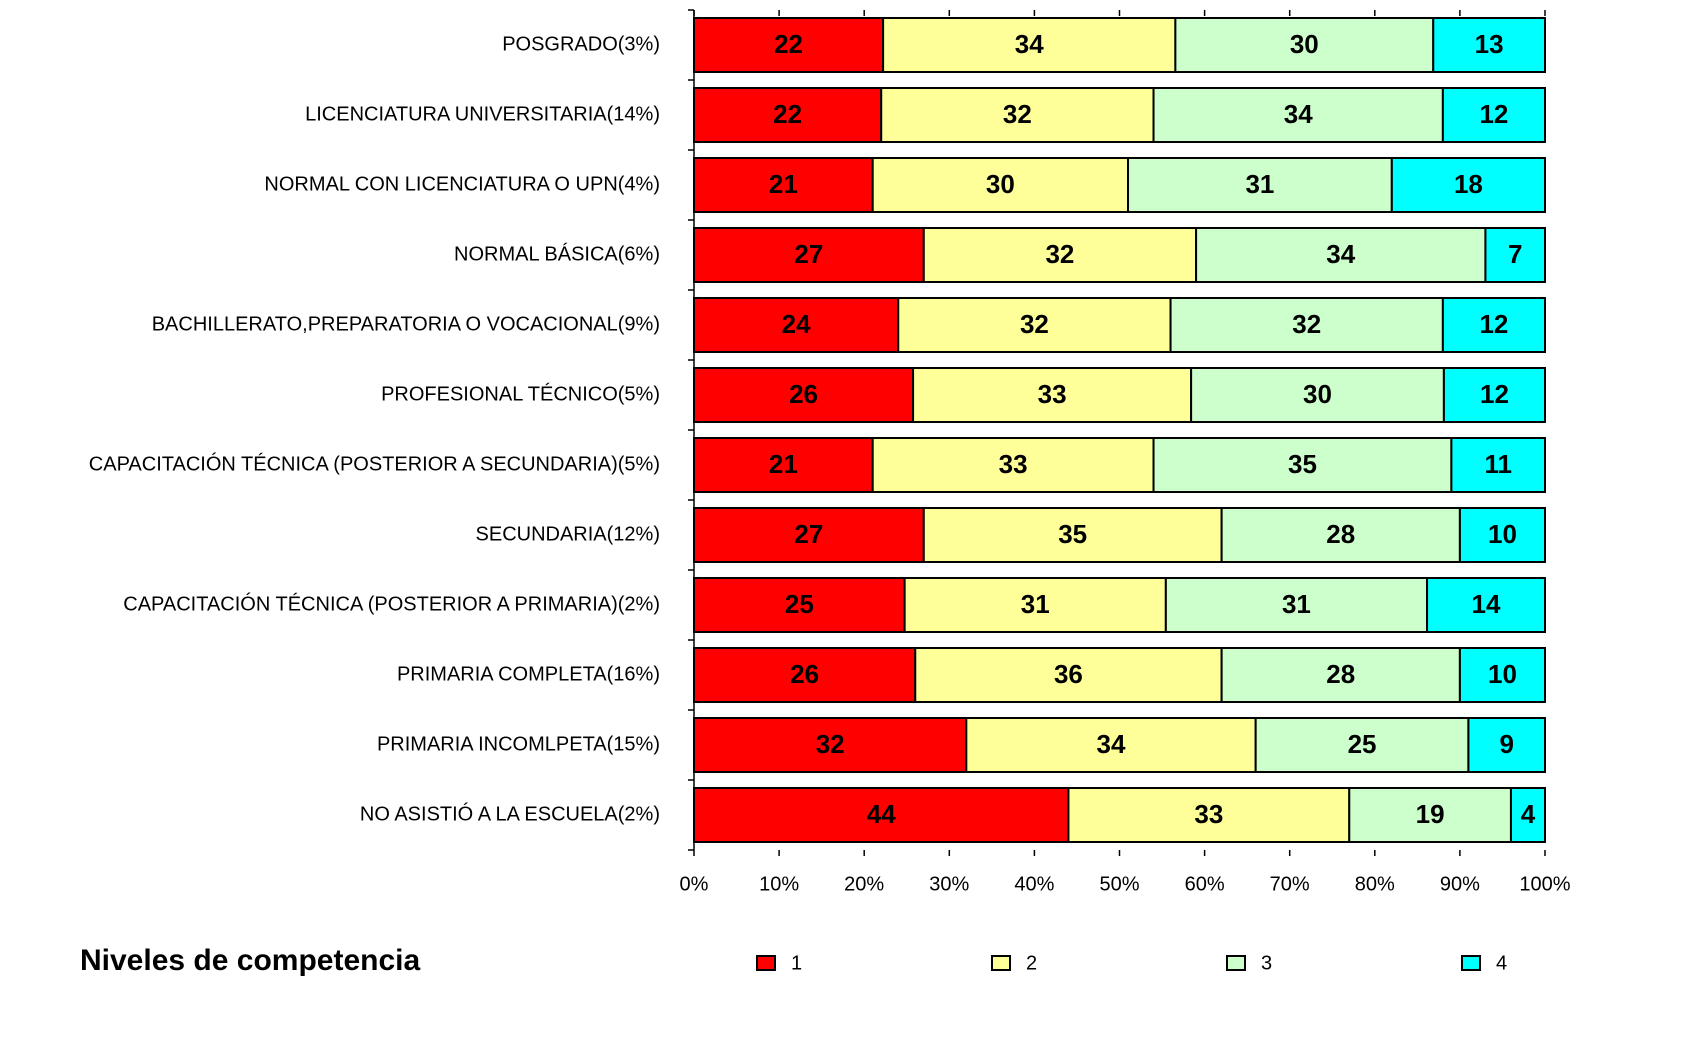 This screenshot has width=1682, height=1046. I want to click on x-tick-label: 10%, so click(779, 884).